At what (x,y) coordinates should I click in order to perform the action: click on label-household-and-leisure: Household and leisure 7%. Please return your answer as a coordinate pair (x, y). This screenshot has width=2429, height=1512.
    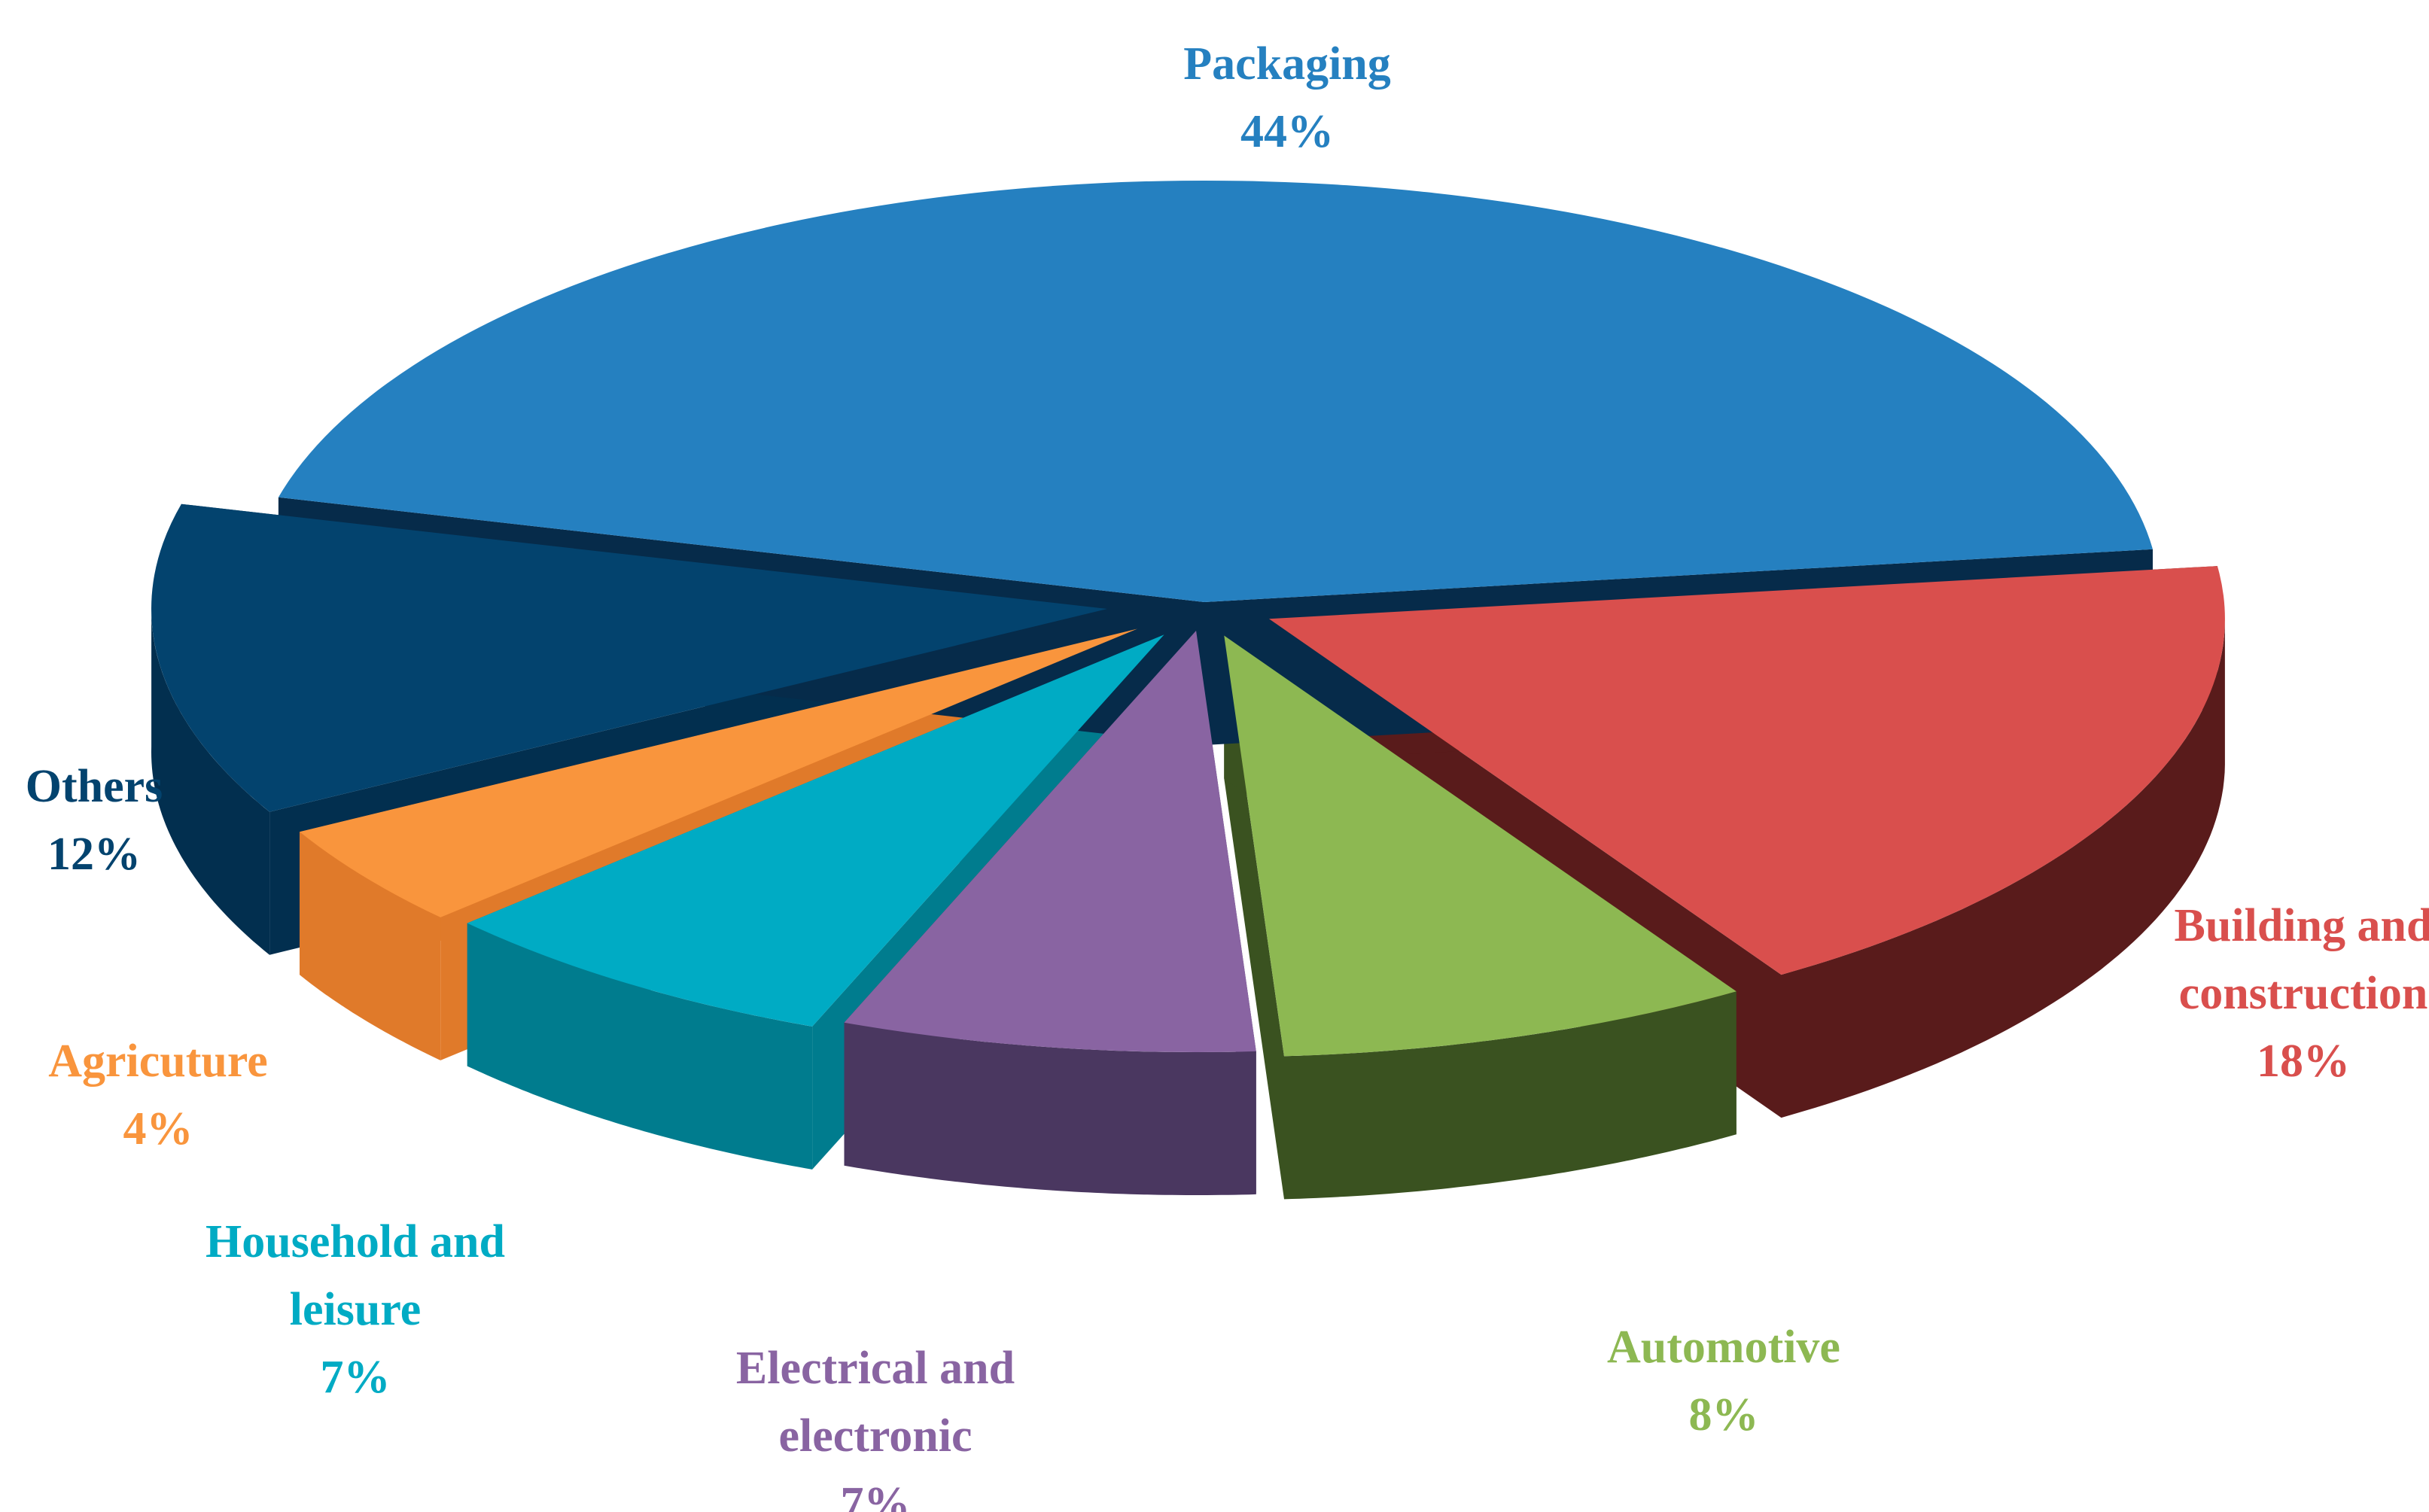
    Looking at the image, I should click on (355, 1309).